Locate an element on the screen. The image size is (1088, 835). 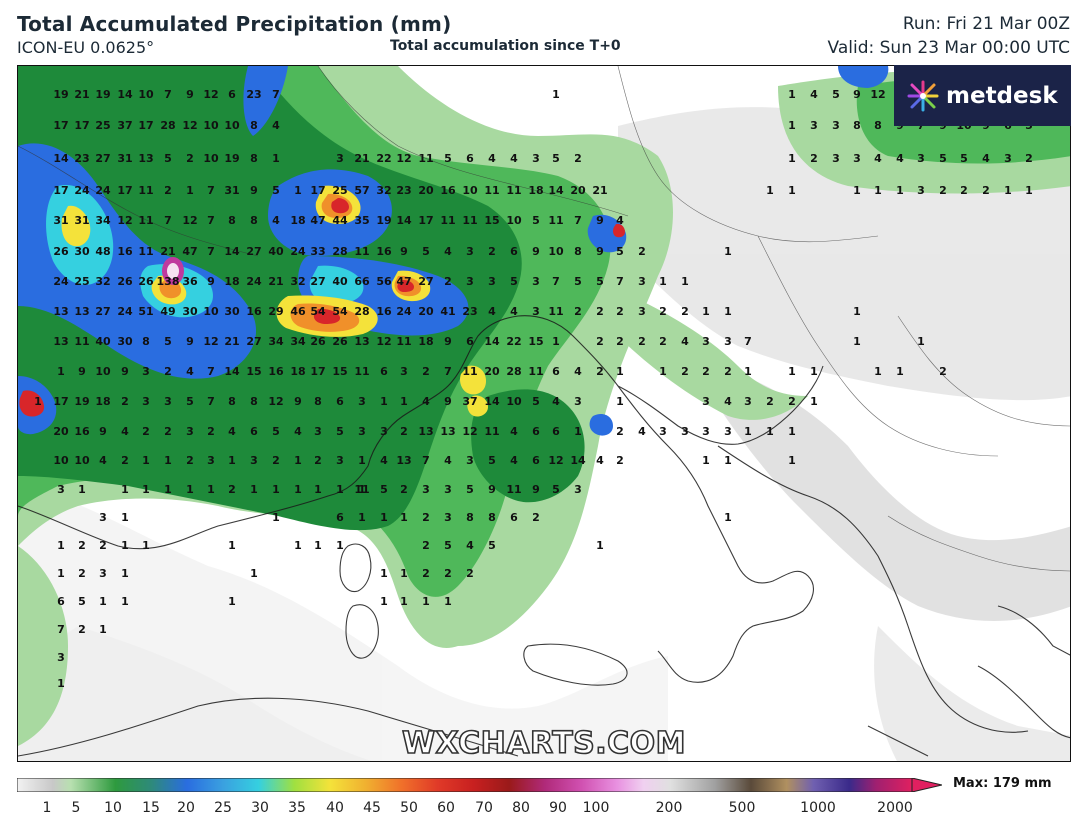
colorbar-tick: 35 is located at coordinates (297, 808).